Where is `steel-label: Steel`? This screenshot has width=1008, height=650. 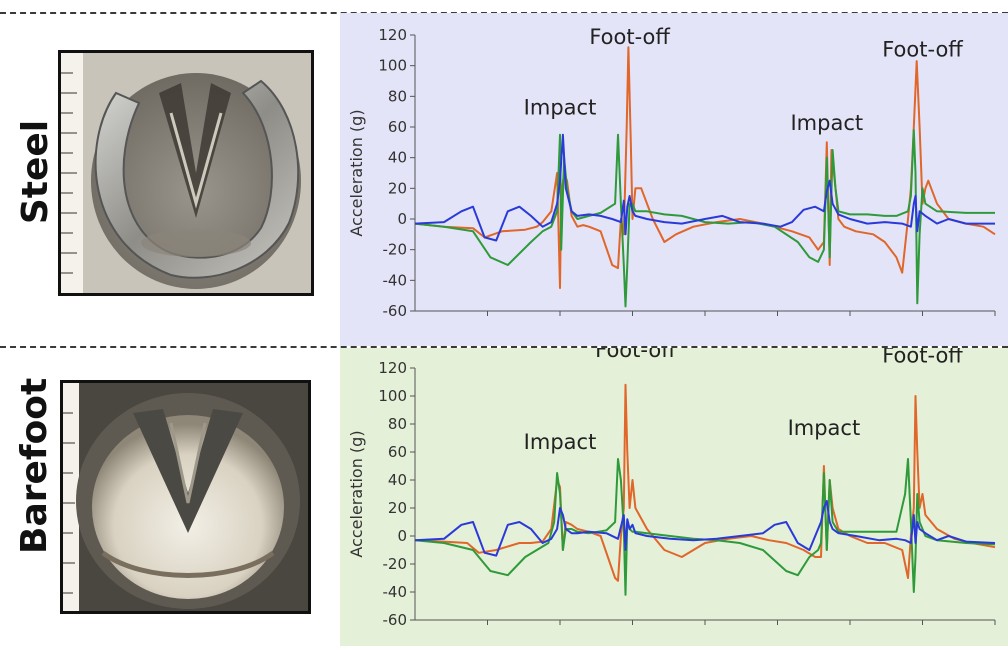
steel-label: Steel is located at coordinates (35, 172).